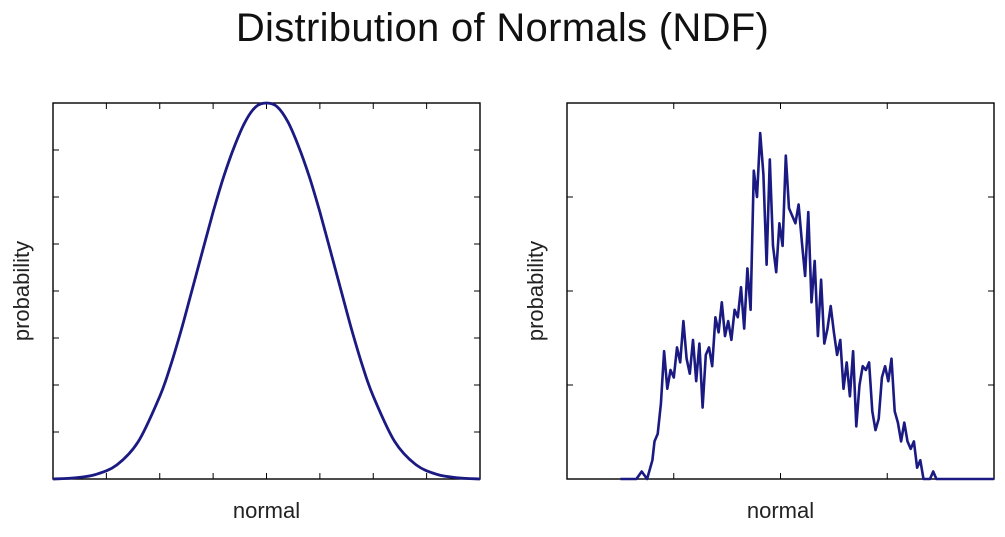 The width and height of the screenshot is (1005, 537). What do you see at coordinates (266, 510) in the screenshot?
I see `chart-left-xlabel: normal` at bounding box center [266, 510].